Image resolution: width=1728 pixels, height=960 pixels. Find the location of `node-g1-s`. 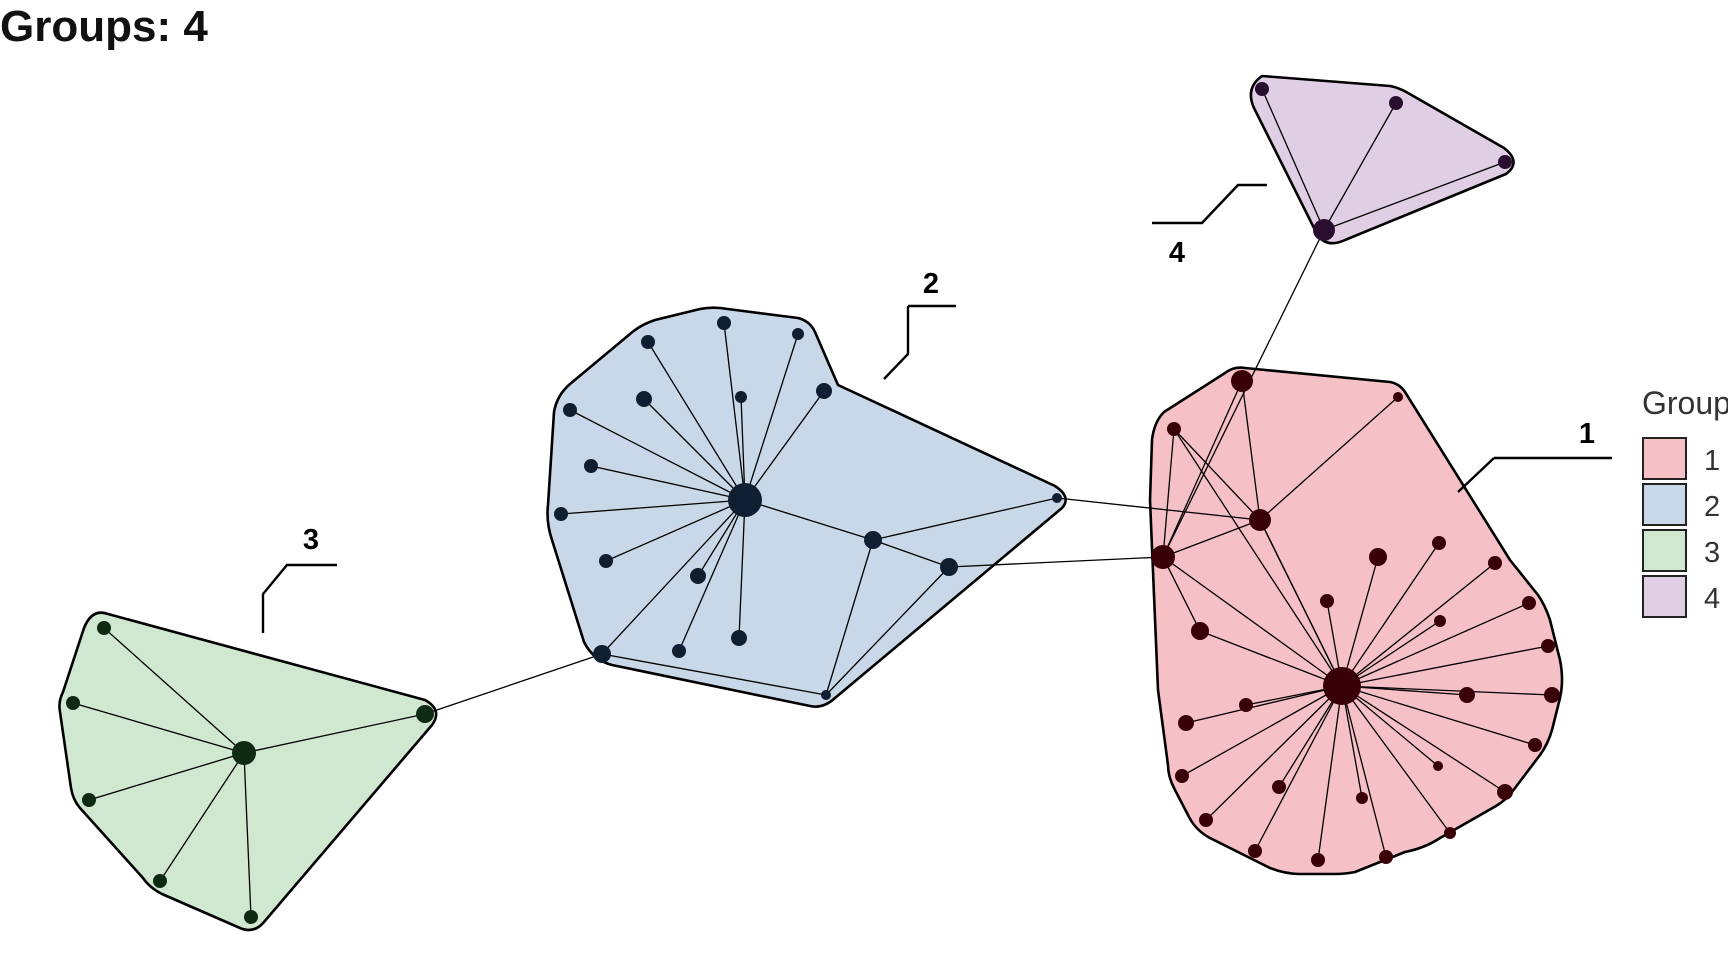

node-g1-s is located at coordinates (1438, 766).